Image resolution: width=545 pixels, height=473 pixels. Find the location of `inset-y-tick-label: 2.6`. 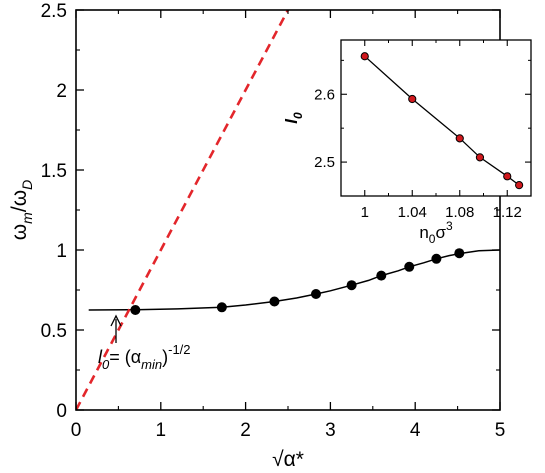

inset-y-tick-label: 2.6 is located at coordinates (324, 94).